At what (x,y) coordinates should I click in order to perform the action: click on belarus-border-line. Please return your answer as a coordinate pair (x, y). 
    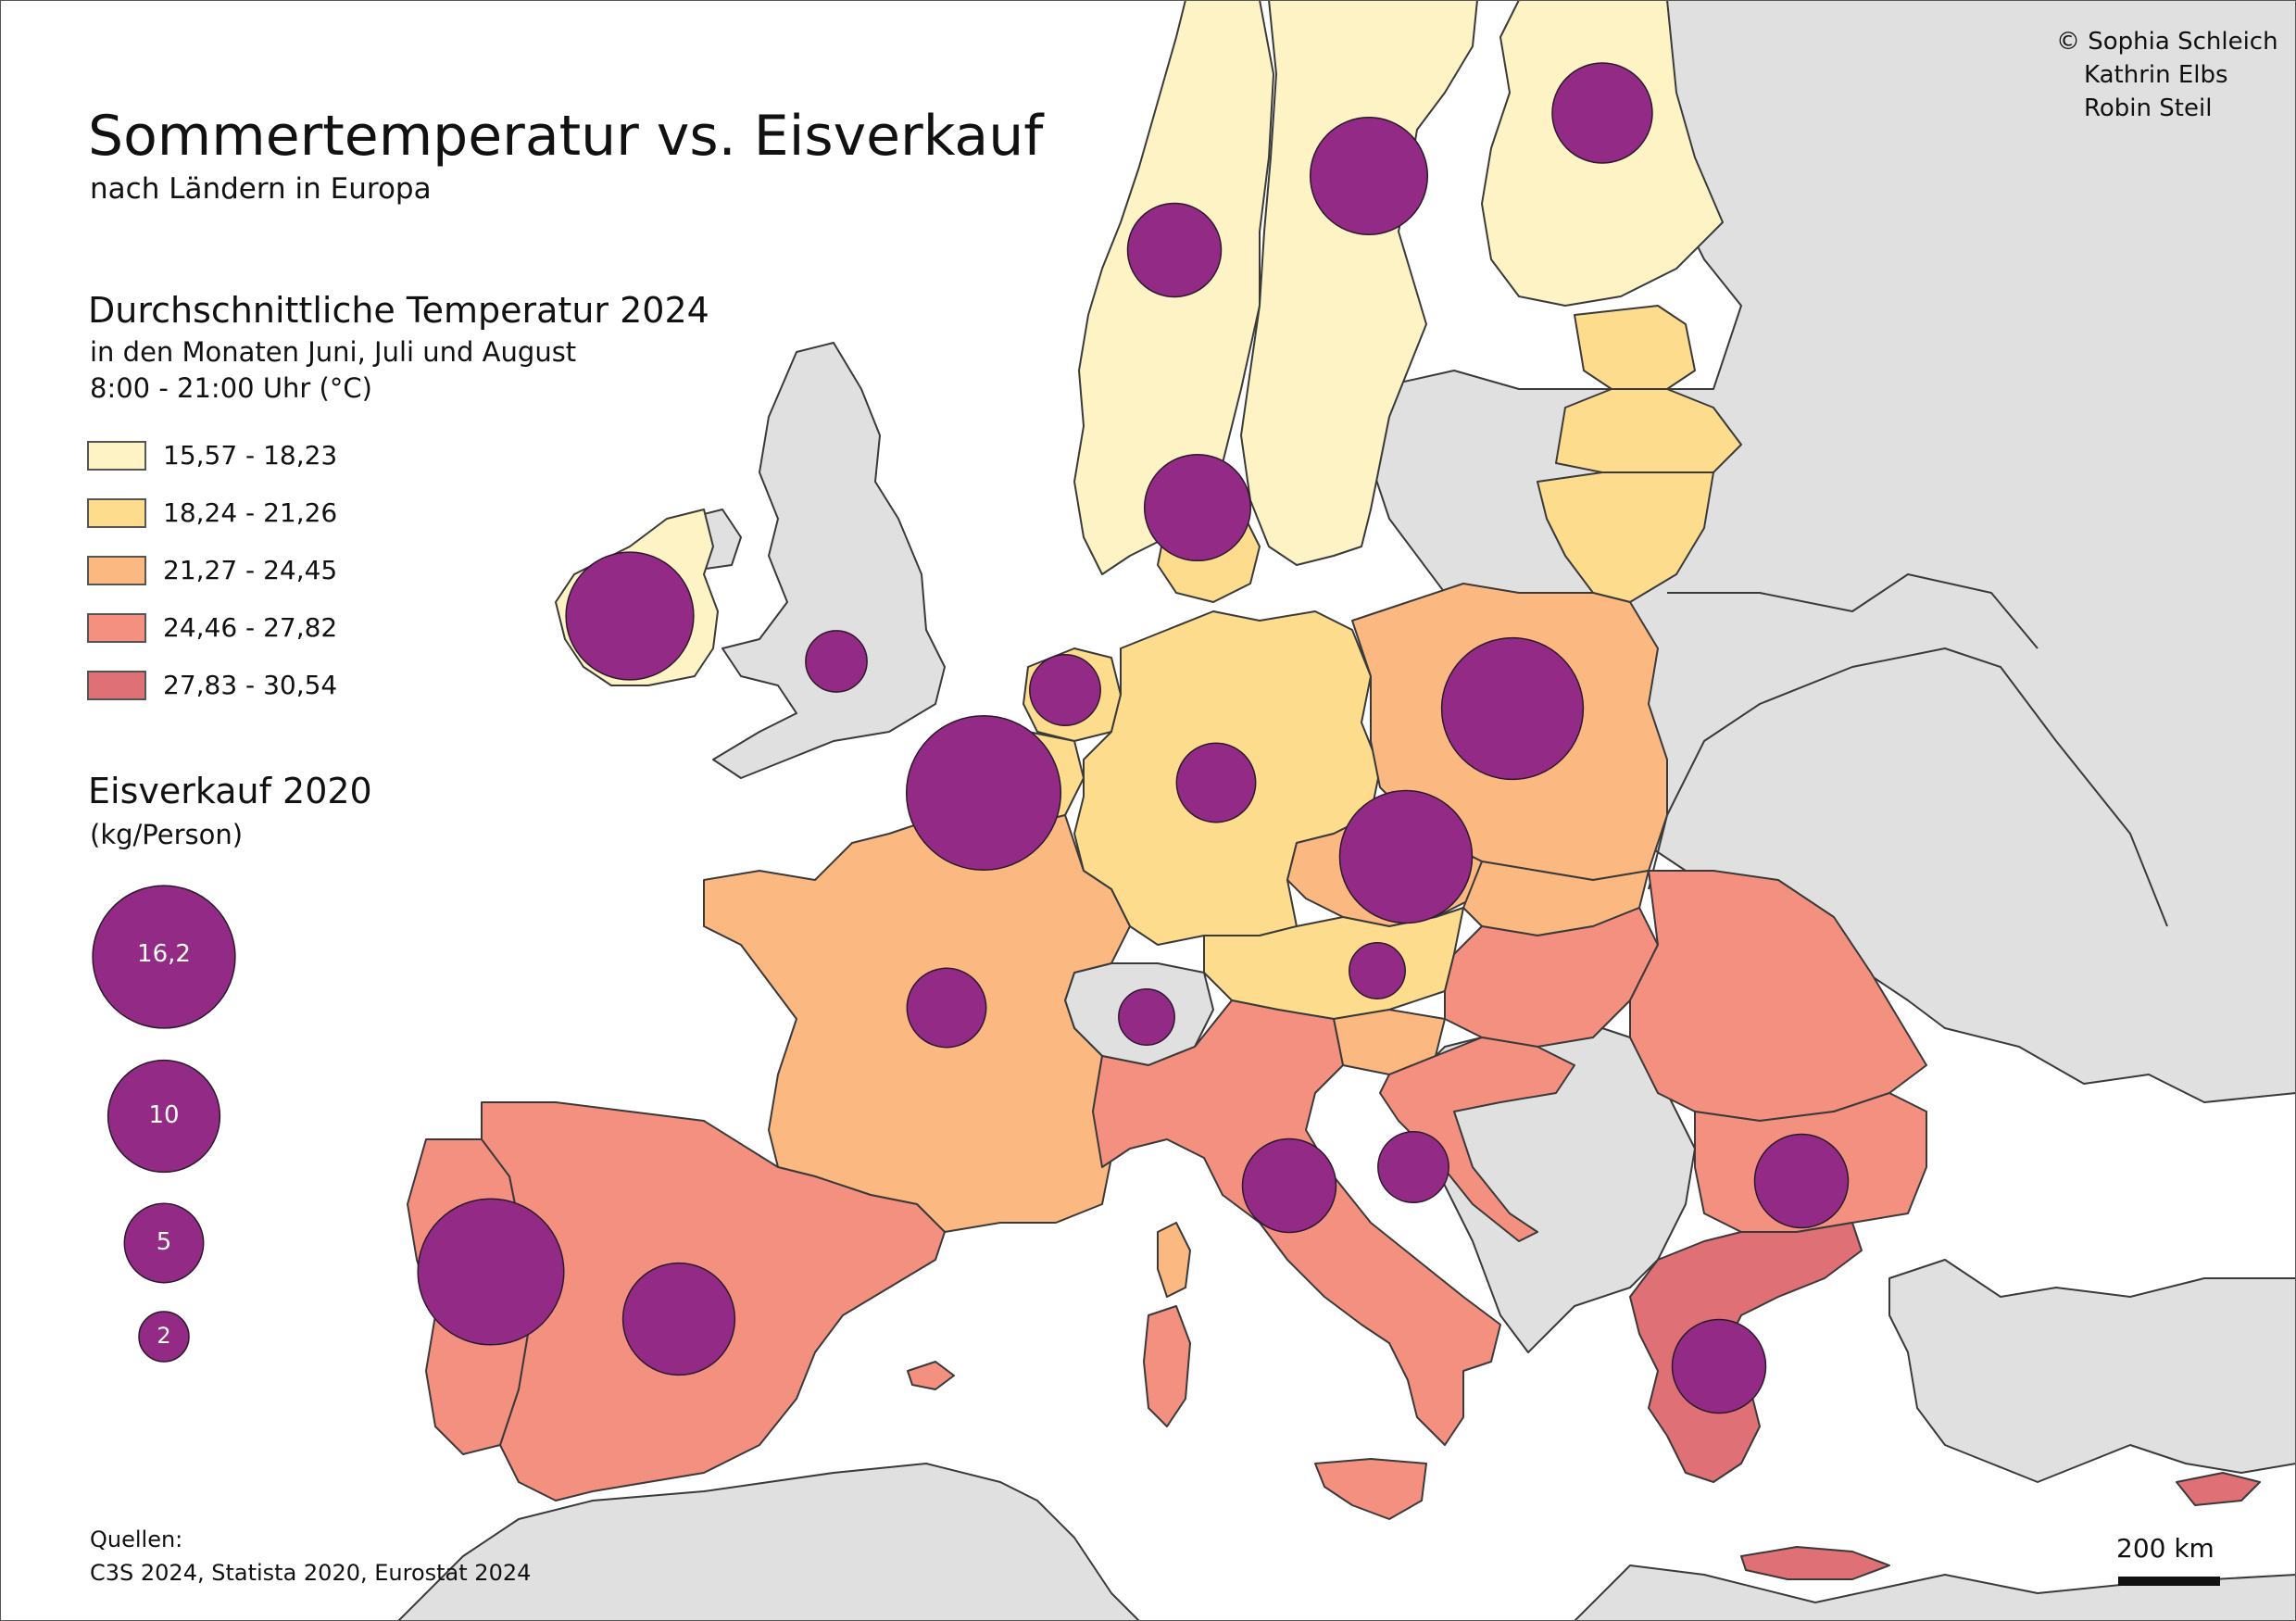
    Looking at the image, I should click on (1853, 611).